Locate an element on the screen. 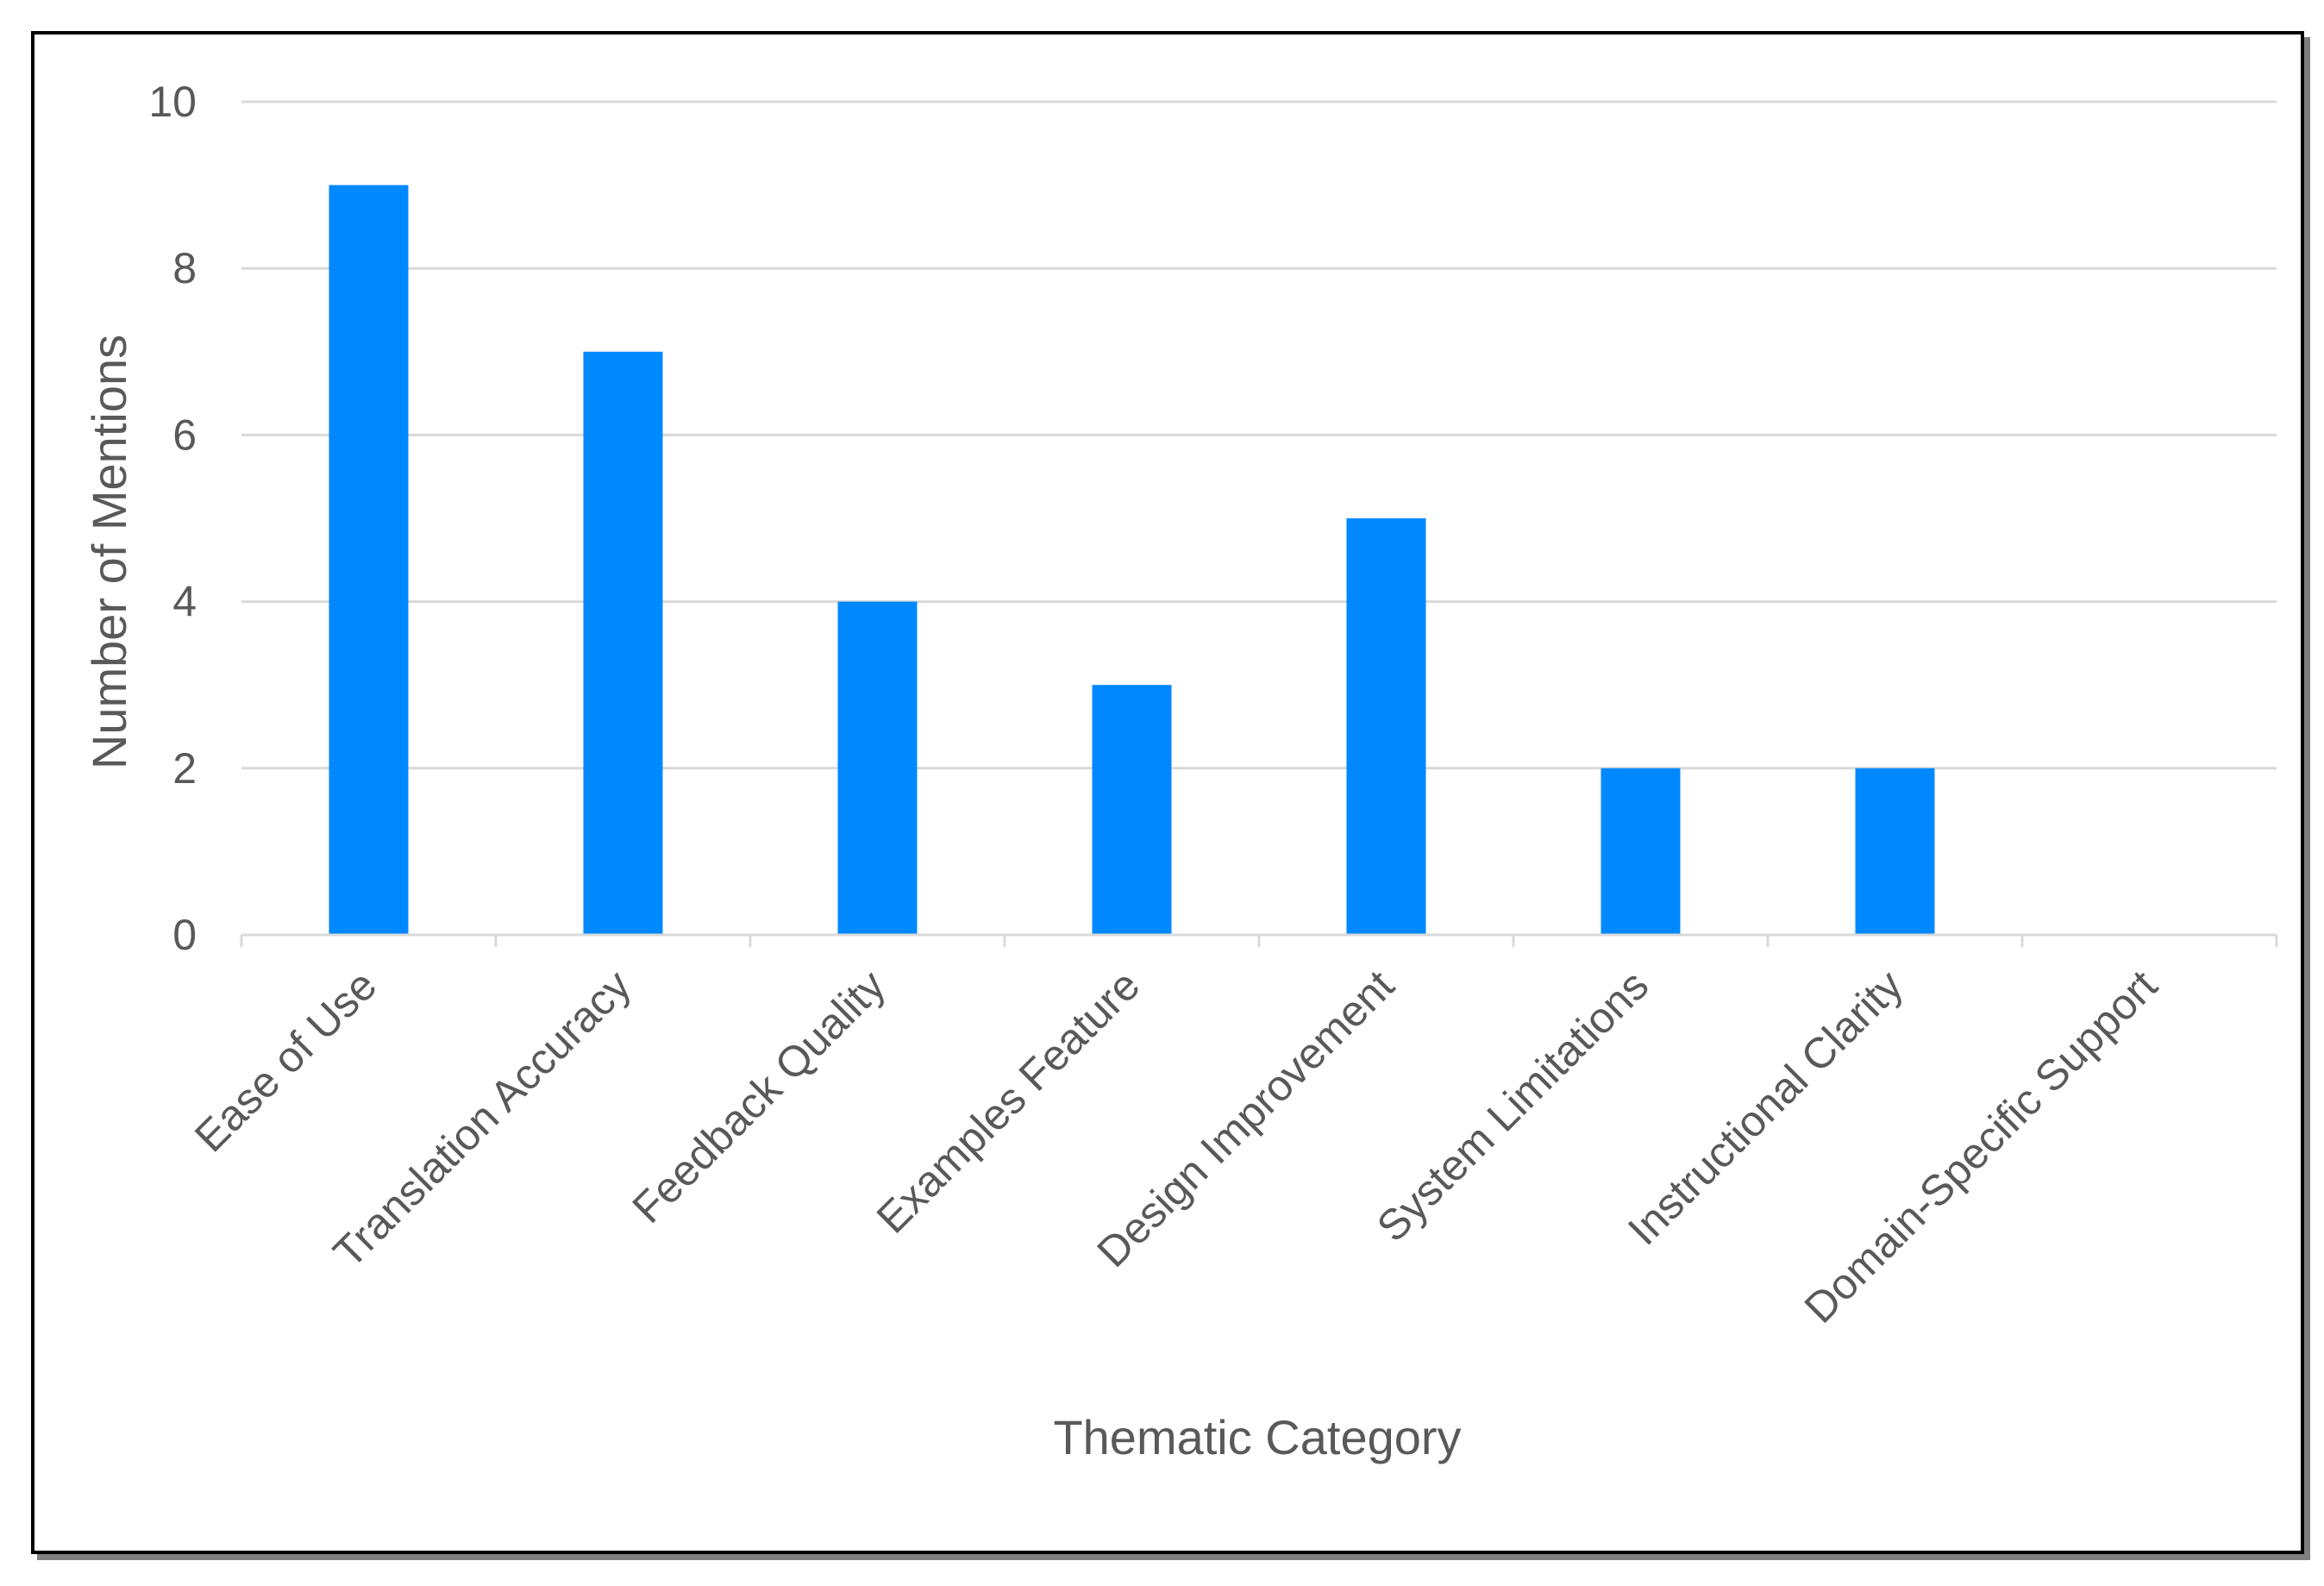  x-axis-title: Thematic Category is located at coordinates (1257, 1437).